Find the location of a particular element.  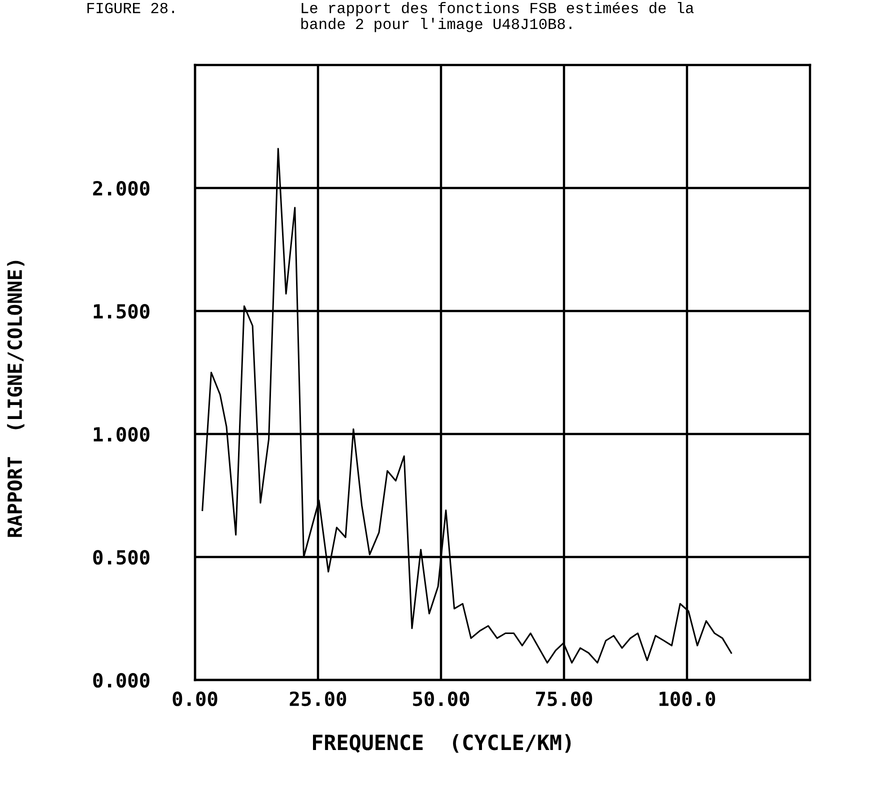

y-tick-label: 1.500 is located at coordinates (122, 311).